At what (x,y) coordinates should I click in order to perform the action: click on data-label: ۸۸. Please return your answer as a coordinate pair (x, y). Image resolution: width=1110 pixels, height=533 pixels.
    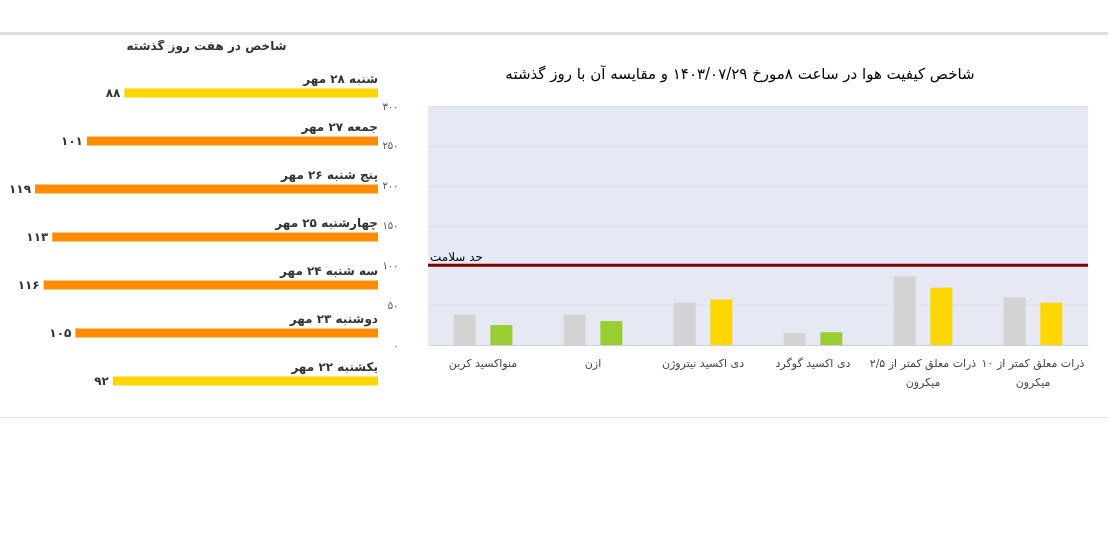
    Looking at the image, I should click on (113, 93).